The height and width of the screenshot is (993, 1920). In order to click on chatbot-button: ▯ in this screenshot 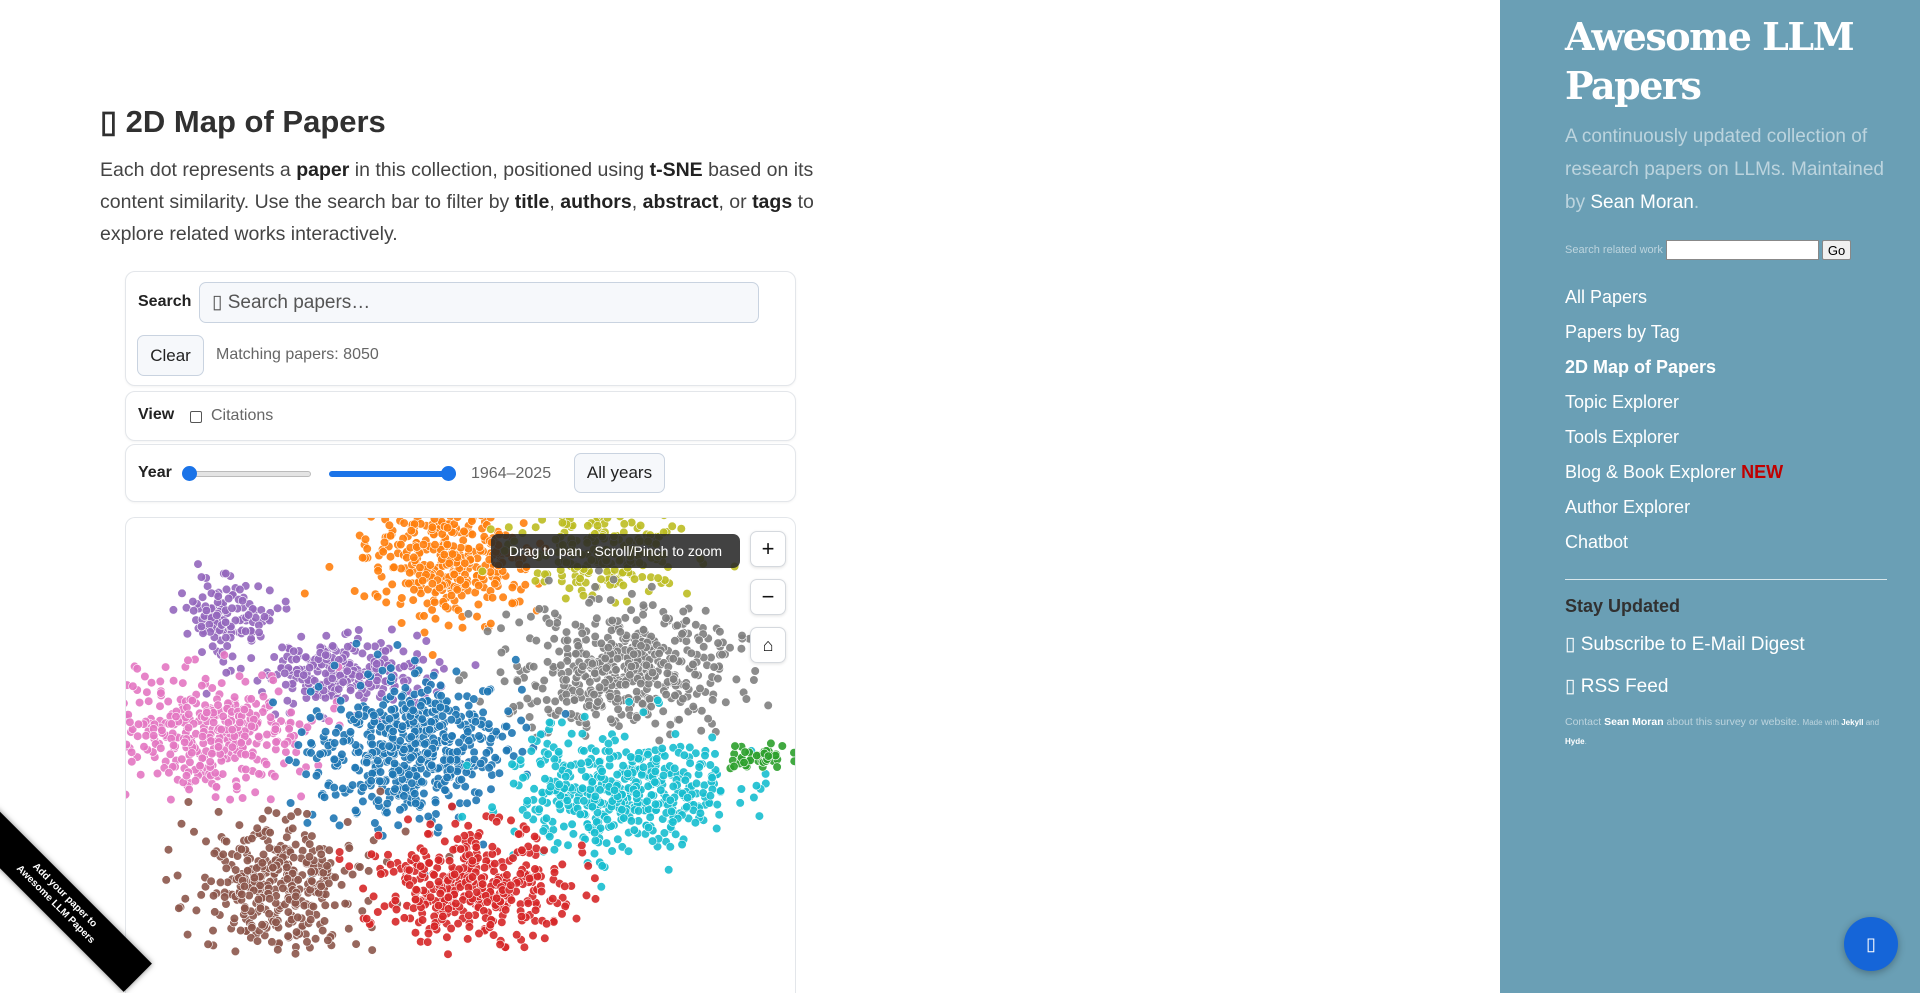, I will do `click(1871, 944)`.